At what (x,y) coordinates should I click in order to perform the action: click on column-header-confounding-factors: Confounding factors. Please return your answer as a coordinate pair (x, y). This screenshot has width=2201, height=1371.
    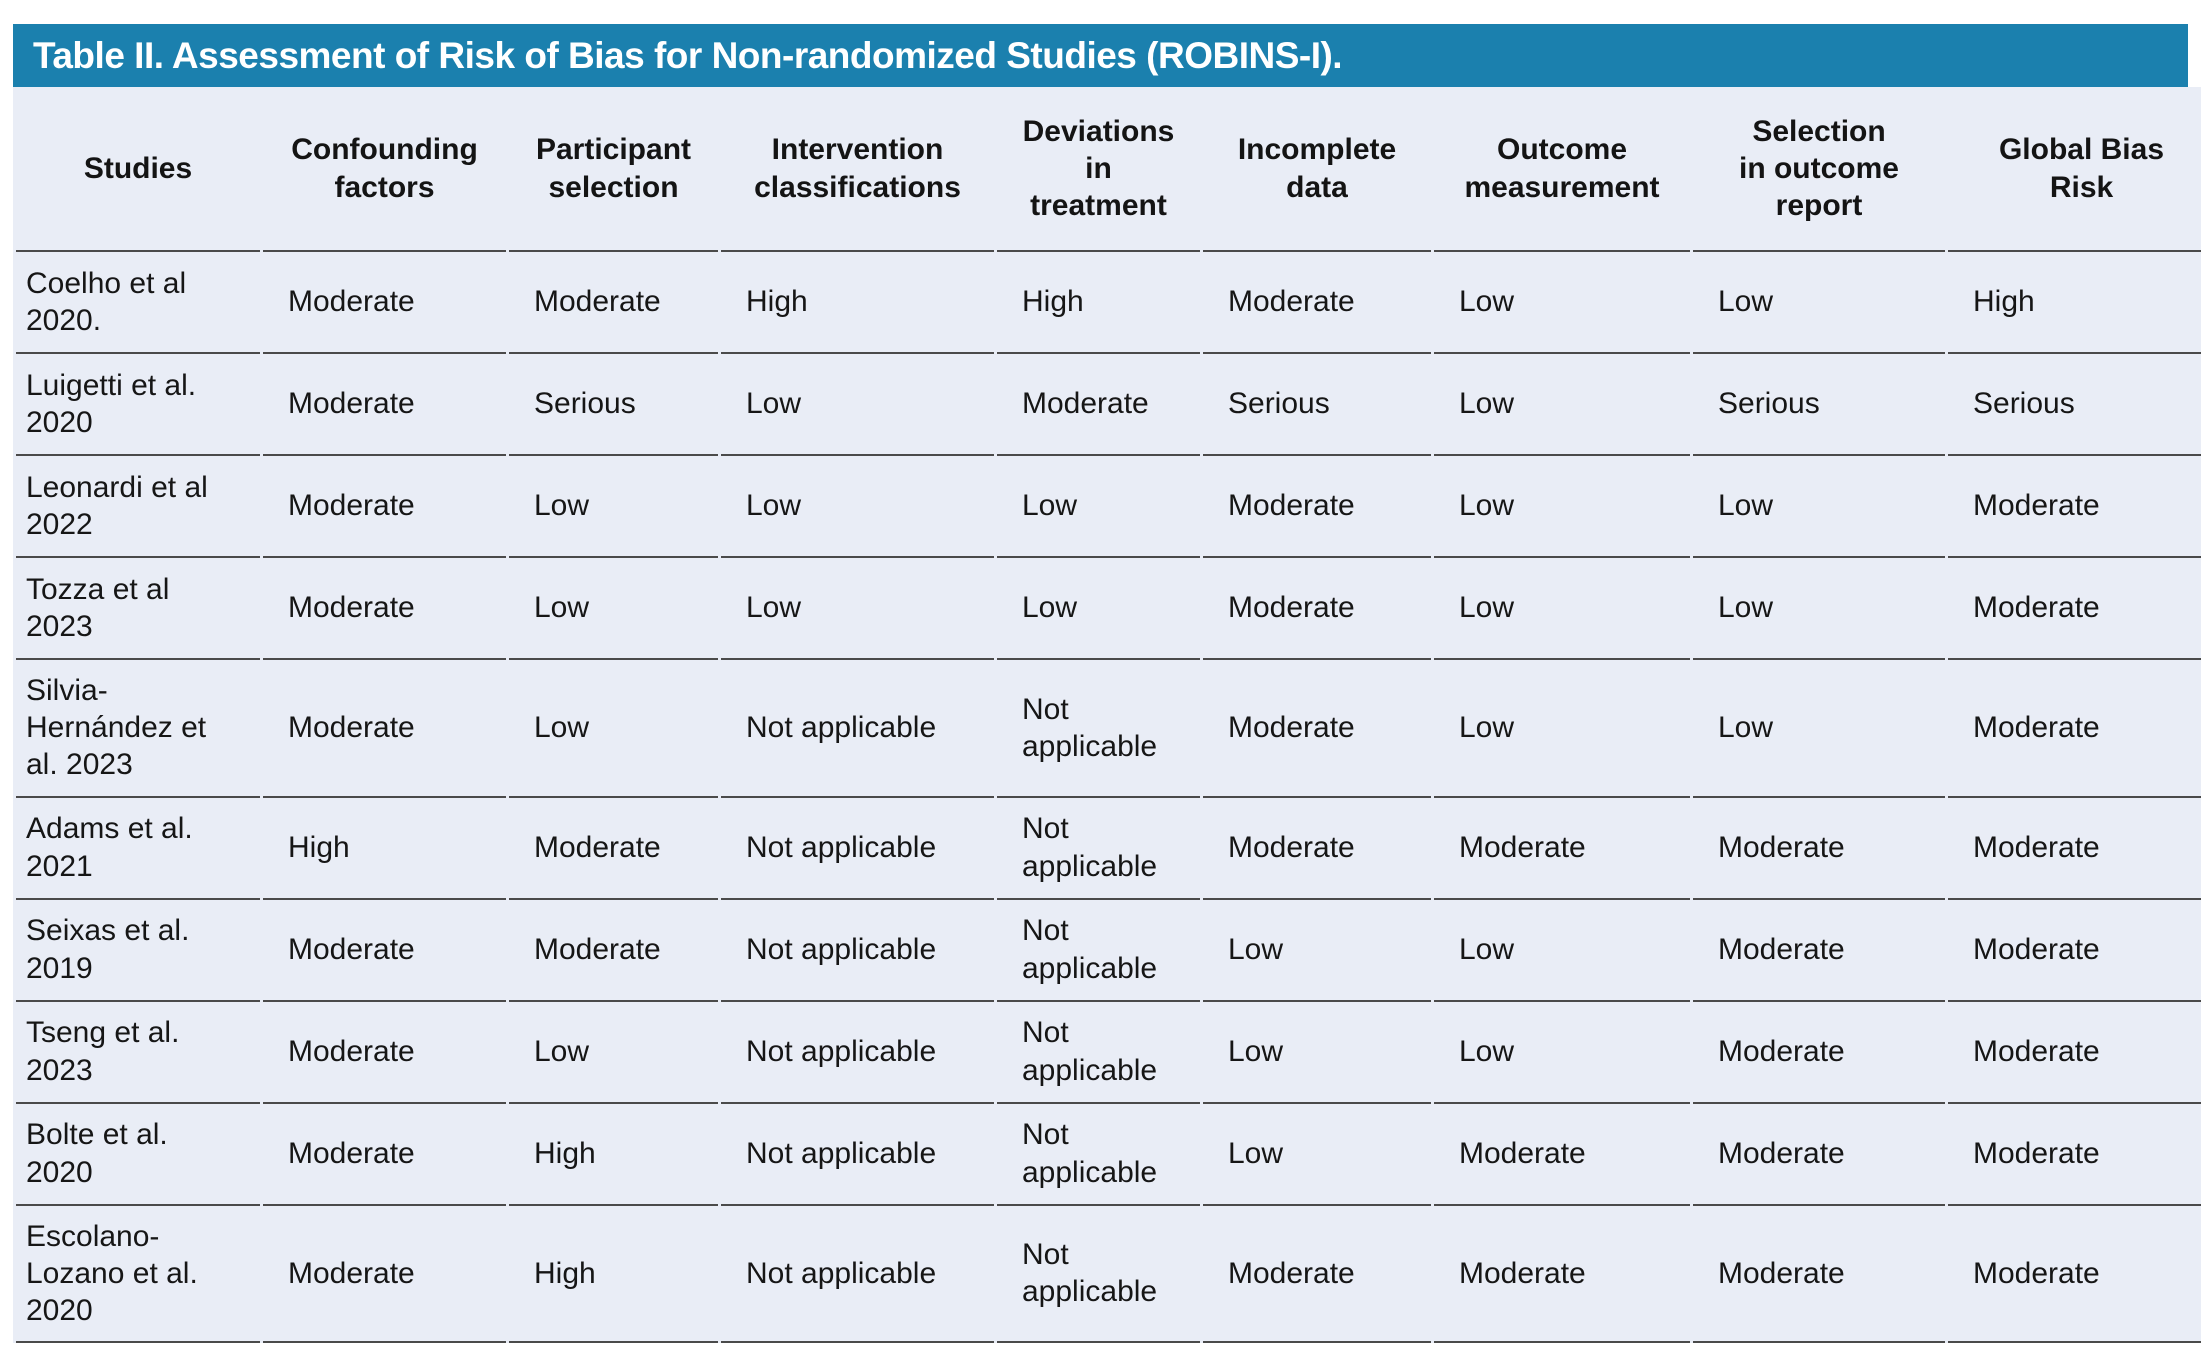
    Looking at the image, I should click on (384, 169).